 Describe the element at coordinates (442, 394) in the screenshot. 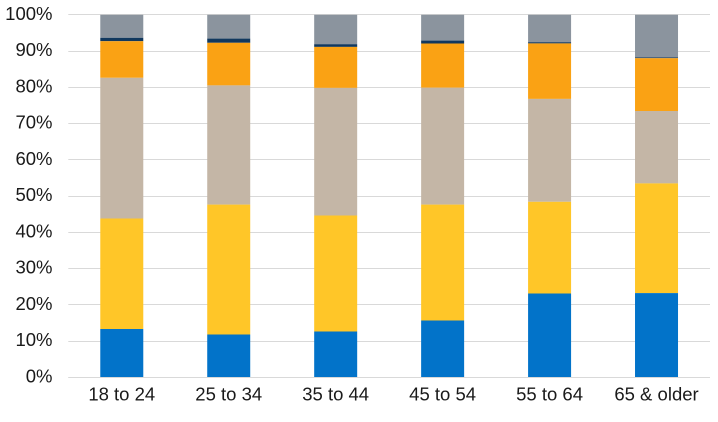

I see `svg-text: 45 to 54` at that location.